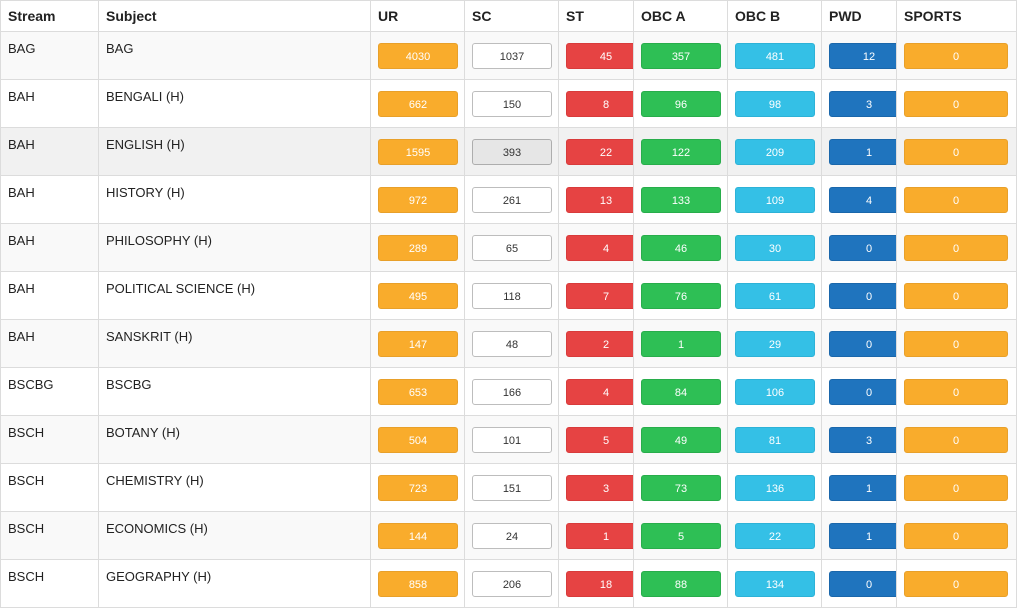  I want to click on obc-b-count-button: 106, so click(775, 391).